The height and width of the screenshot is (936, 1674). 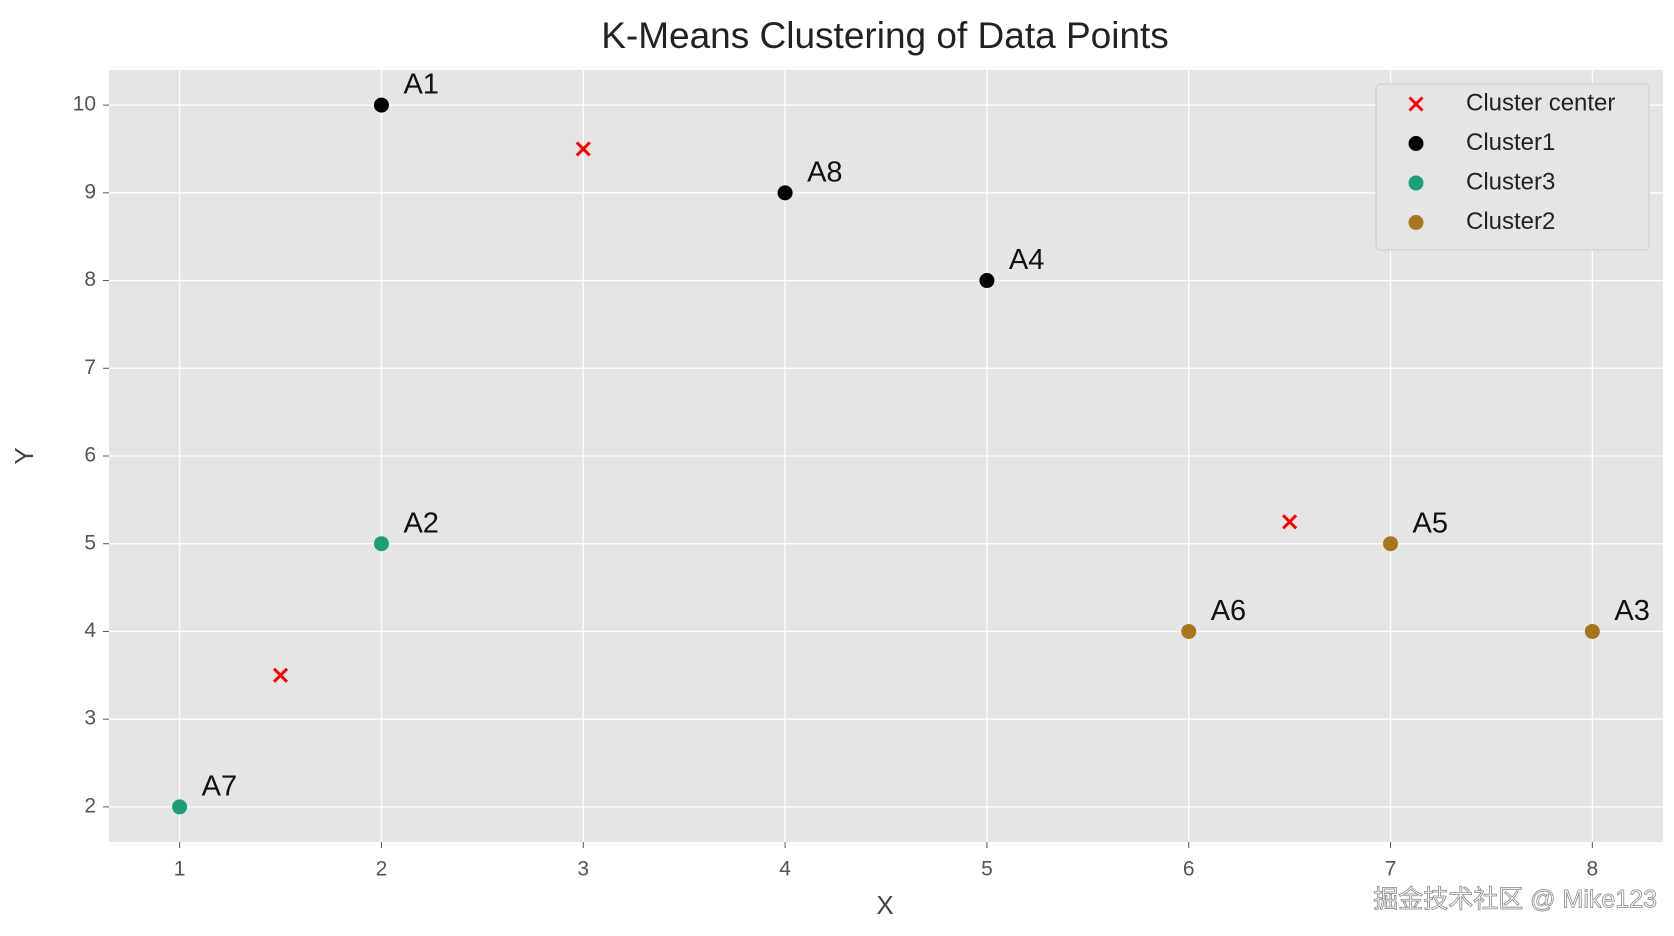 What do you see at coordinates (1631, 611) in the screenshot?
I see `point-label: A3` at bounding box center [1631, 611].